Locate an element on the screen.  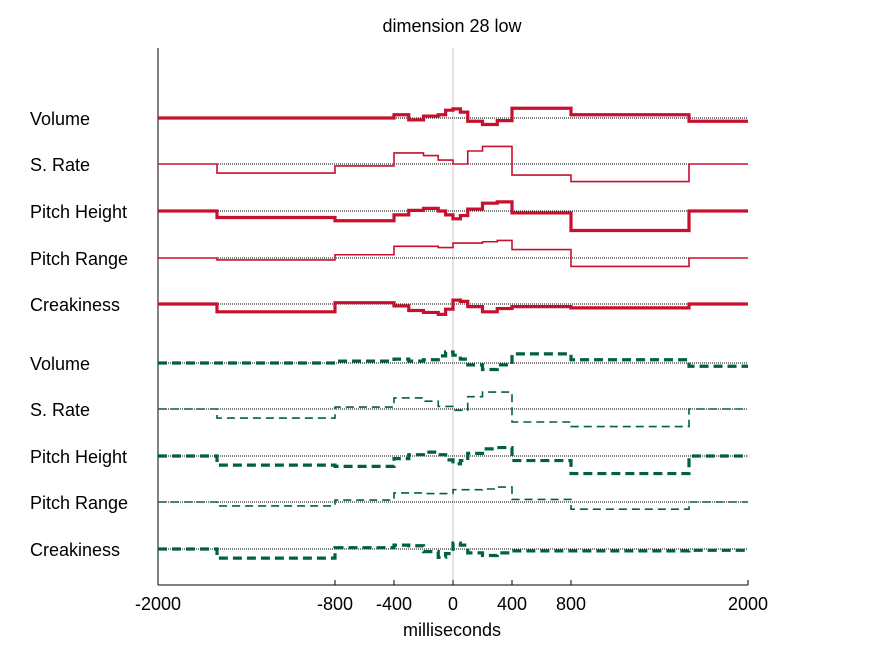
x-axis-ticks: -2000 -800 -400 0 400 800 2000 is located at coordinates (451, 597).